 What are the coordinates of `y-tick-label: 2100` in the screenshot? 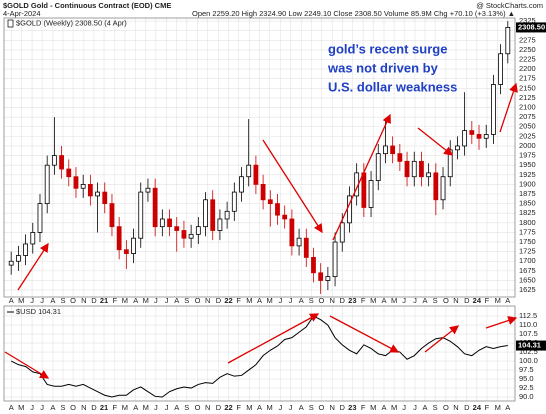 It's located at (527, 107).